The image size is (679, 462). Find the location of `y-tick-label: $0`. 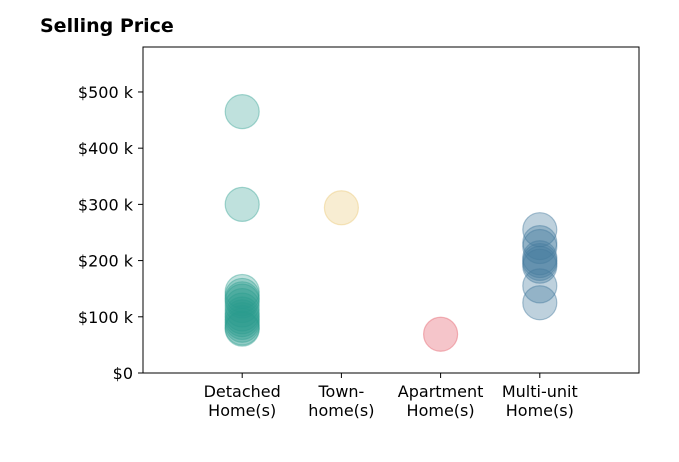

y-tick-label: $0 is located at coordinates (123, 373).